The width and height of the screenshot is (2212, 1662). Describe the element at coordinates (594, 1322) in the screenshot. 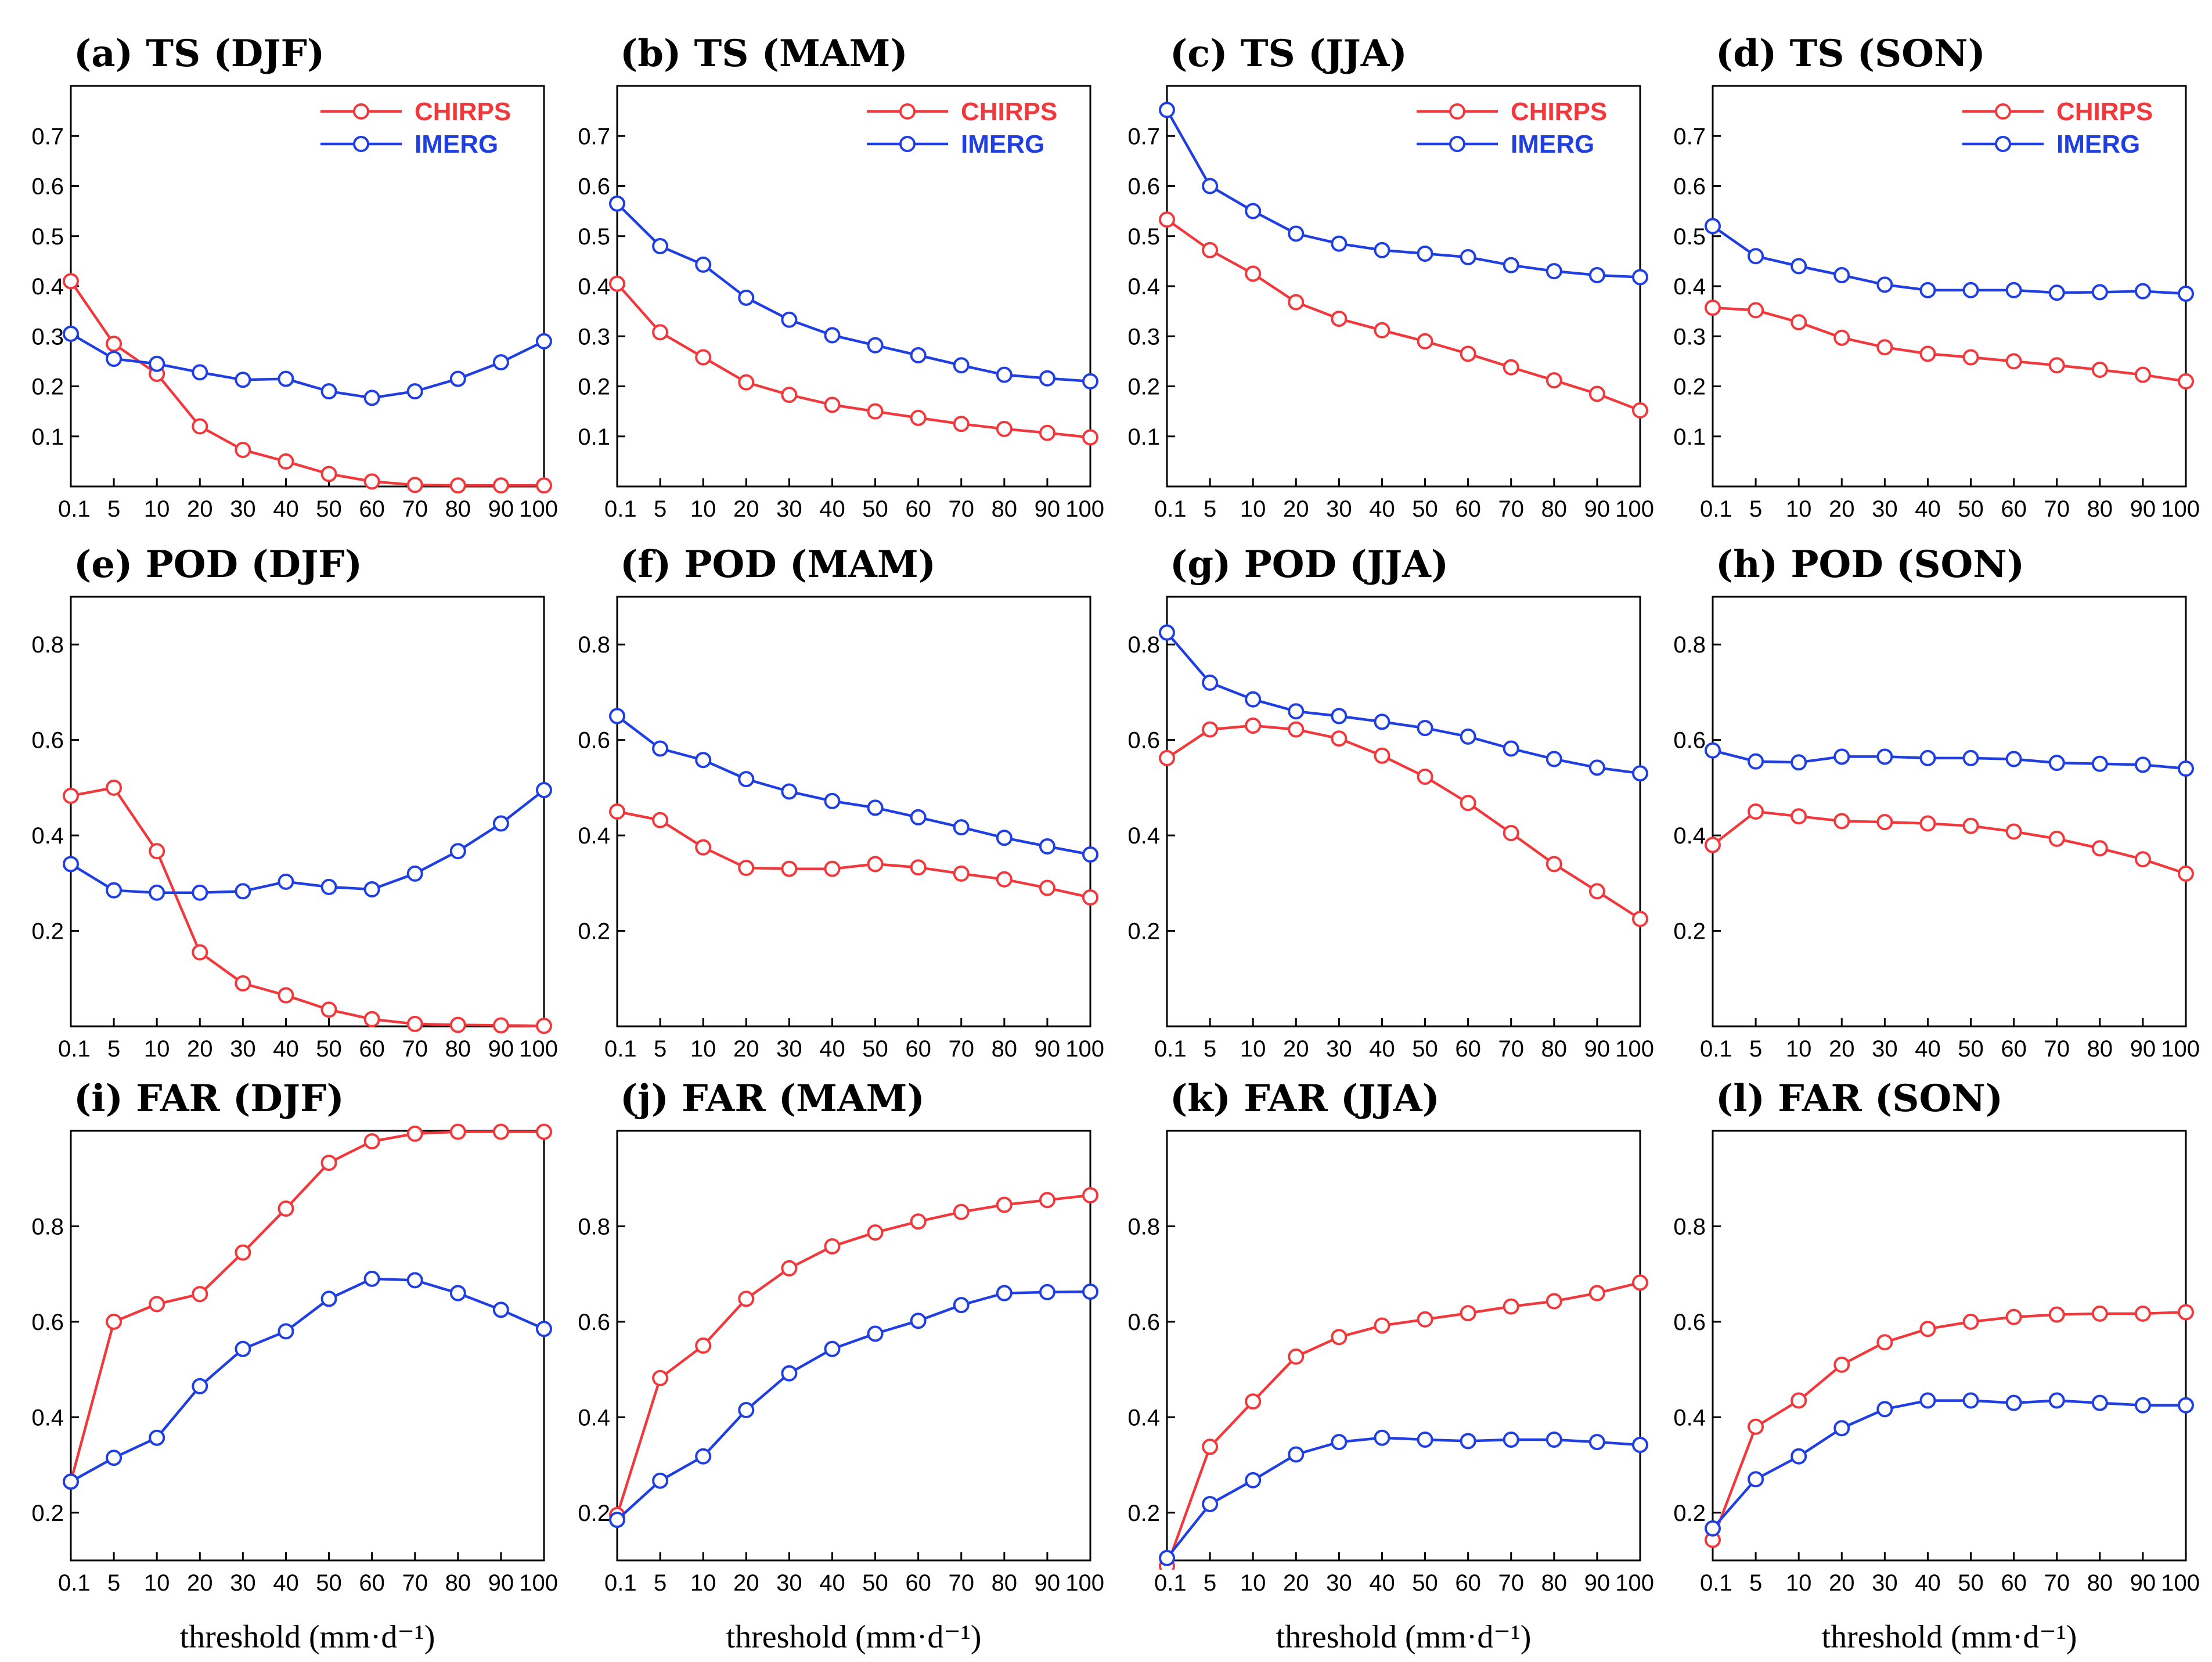

I see `y-tick-label: 0.6` at that location.